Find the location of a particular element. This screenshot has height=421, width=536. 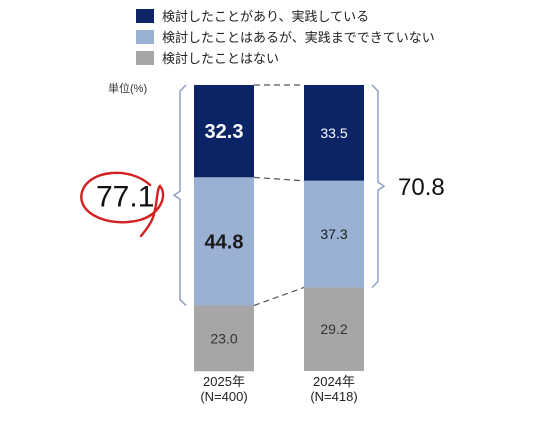

legend-item: 検討したことはない is located at coordinates (285, 57).